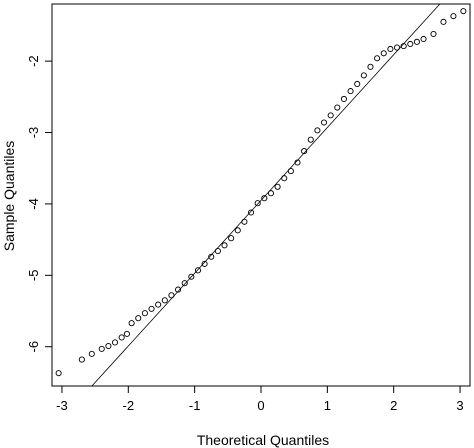 The image size is (474, 448). What do you see at coordinates (129, 405) in the screenshot?
I see `x-tick-label: -2` at bounding box center [129, 405].